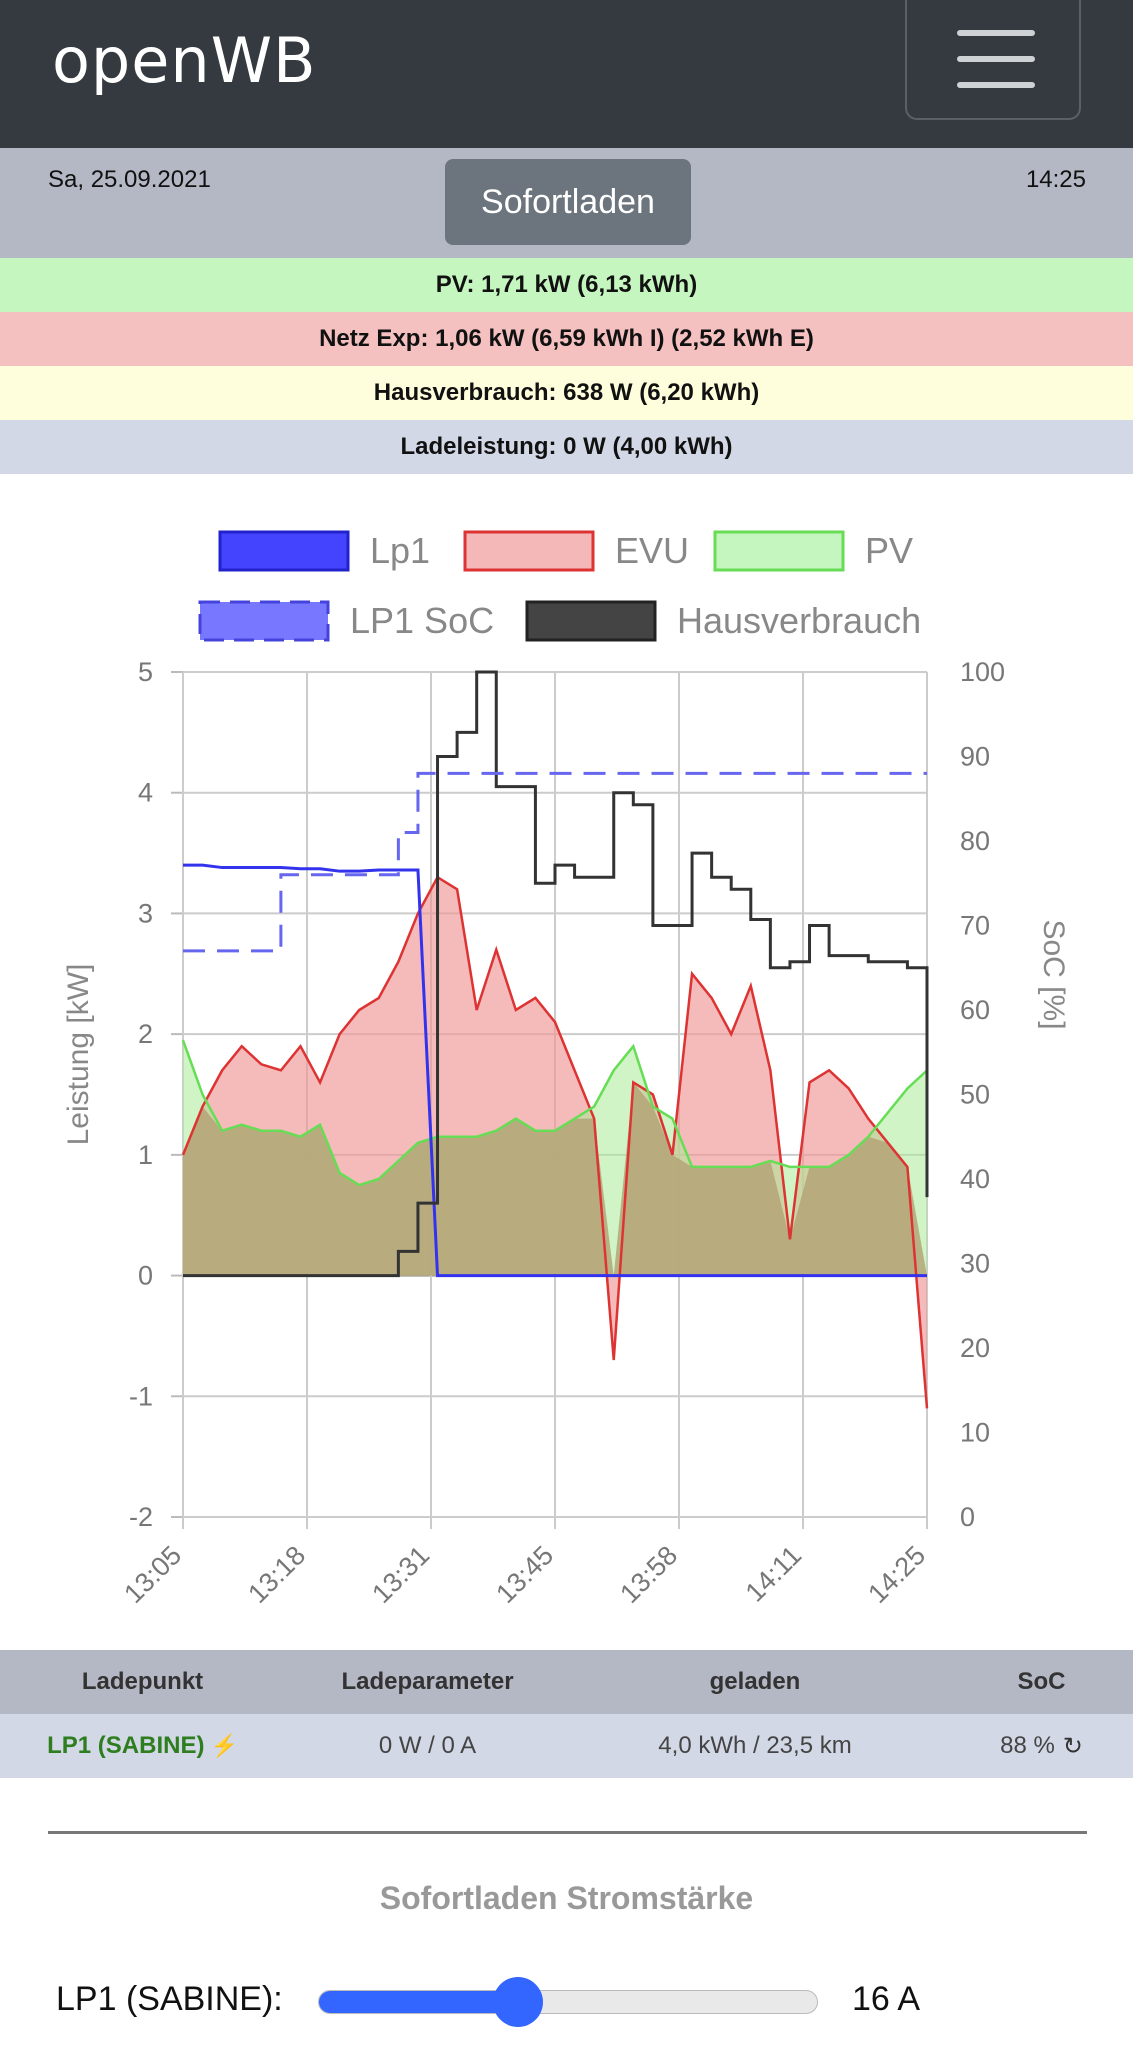 The image size is (1133, 2048). I want to click on charge-params: 0 W / 0 A, so click(427, 1745).